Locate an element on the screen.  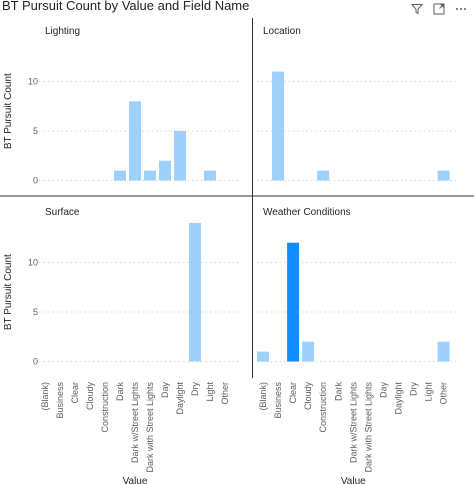
more-options-icon is located at coordinates (461, 9).